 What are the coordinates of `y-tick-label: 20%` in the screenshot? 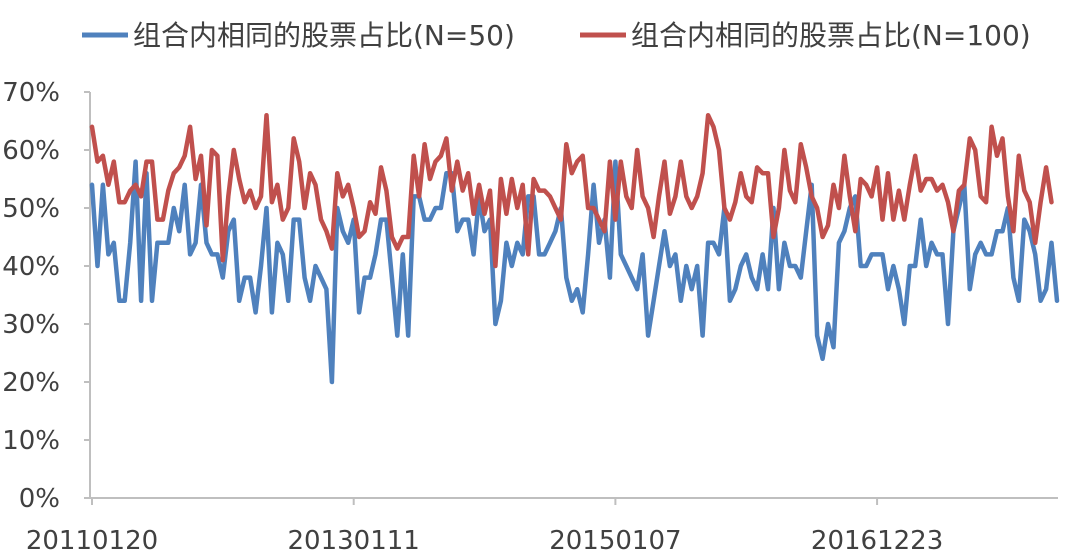 It's located at (31, 383).